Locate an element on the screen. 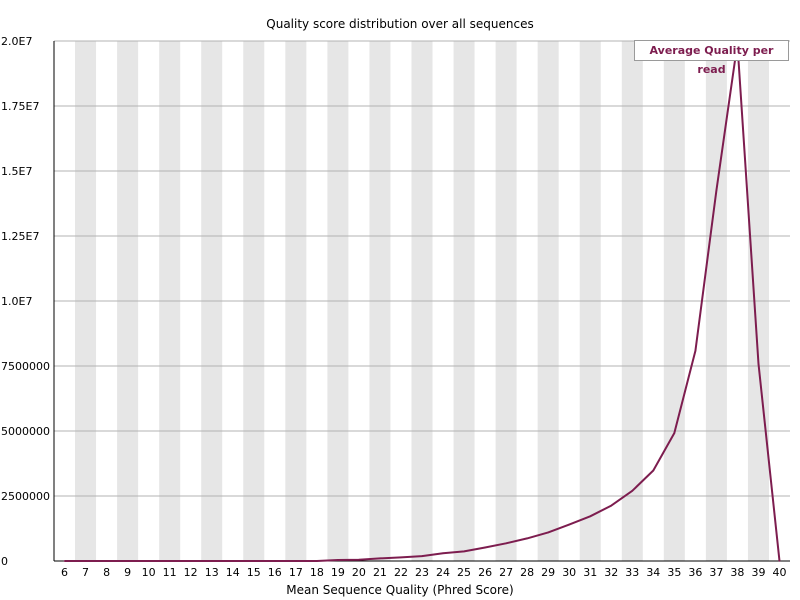 This screenshot has height=600, width=800. x-tick-label: 25 is located at coordinates (464, 572).